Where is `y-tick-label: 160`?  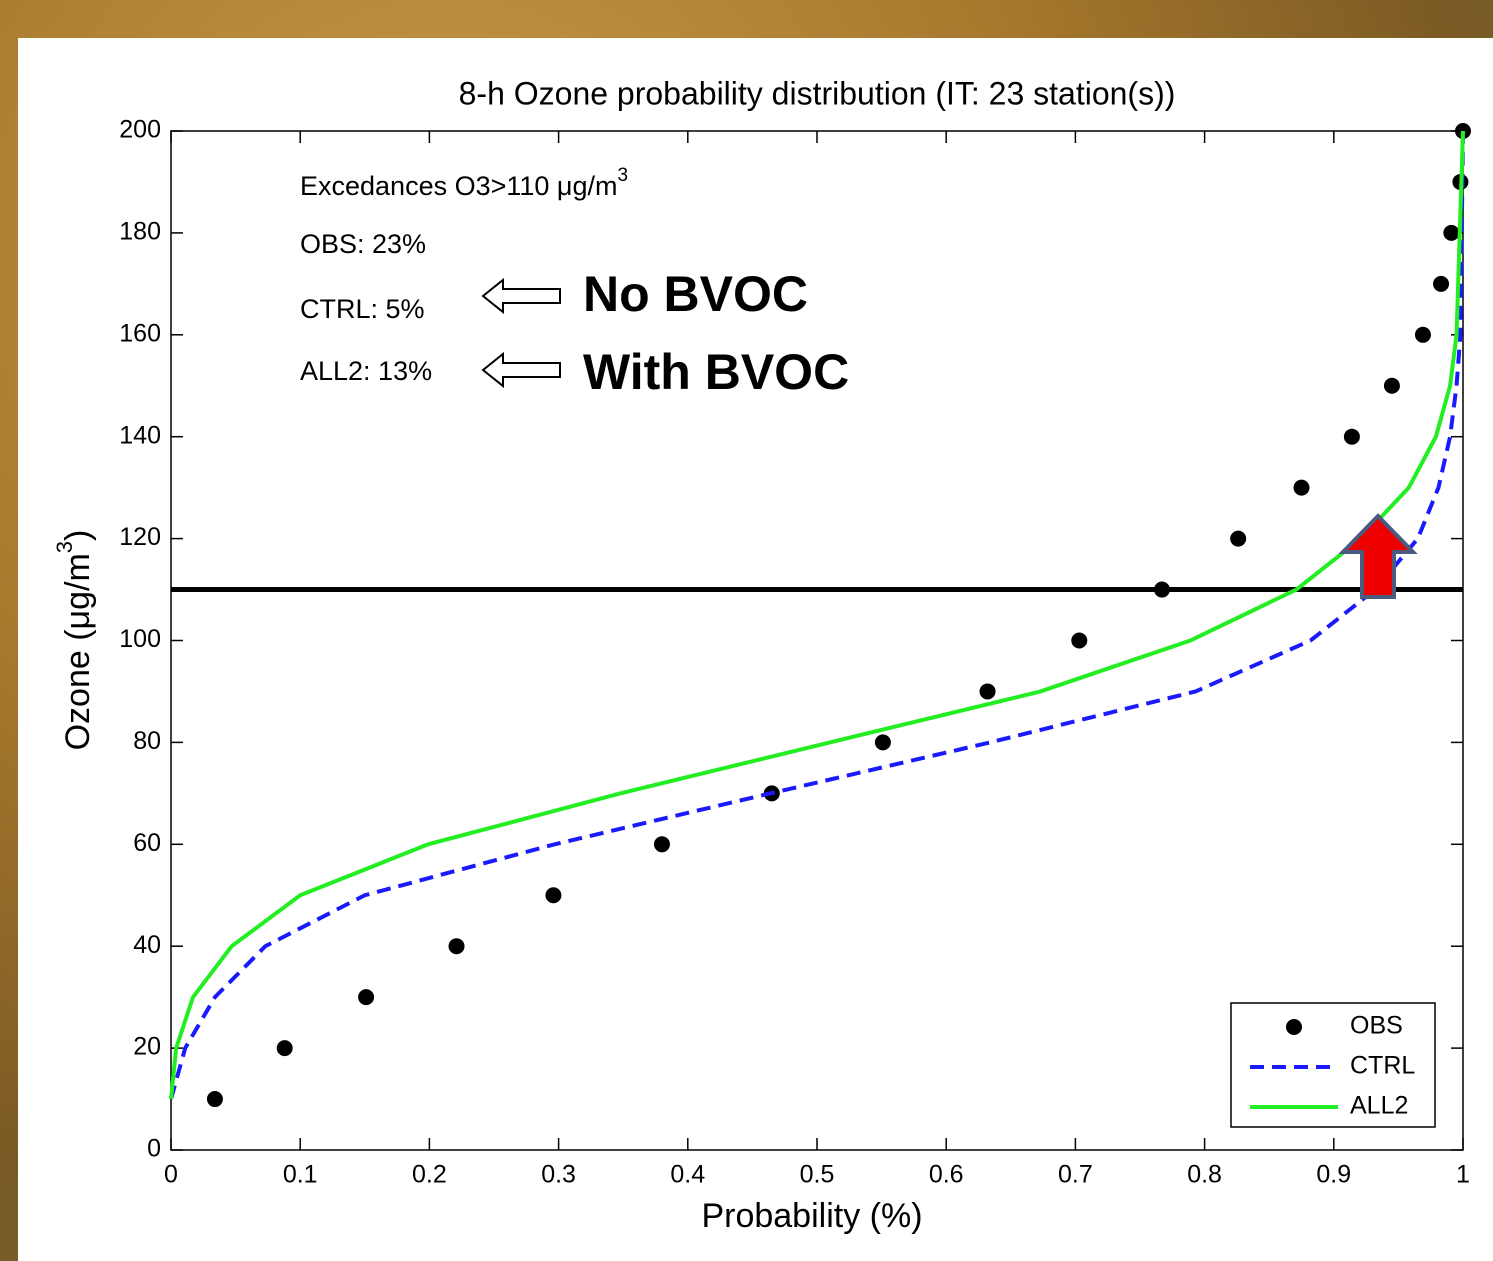 y-tick-label: 160 is located at coordinates (140, 333).